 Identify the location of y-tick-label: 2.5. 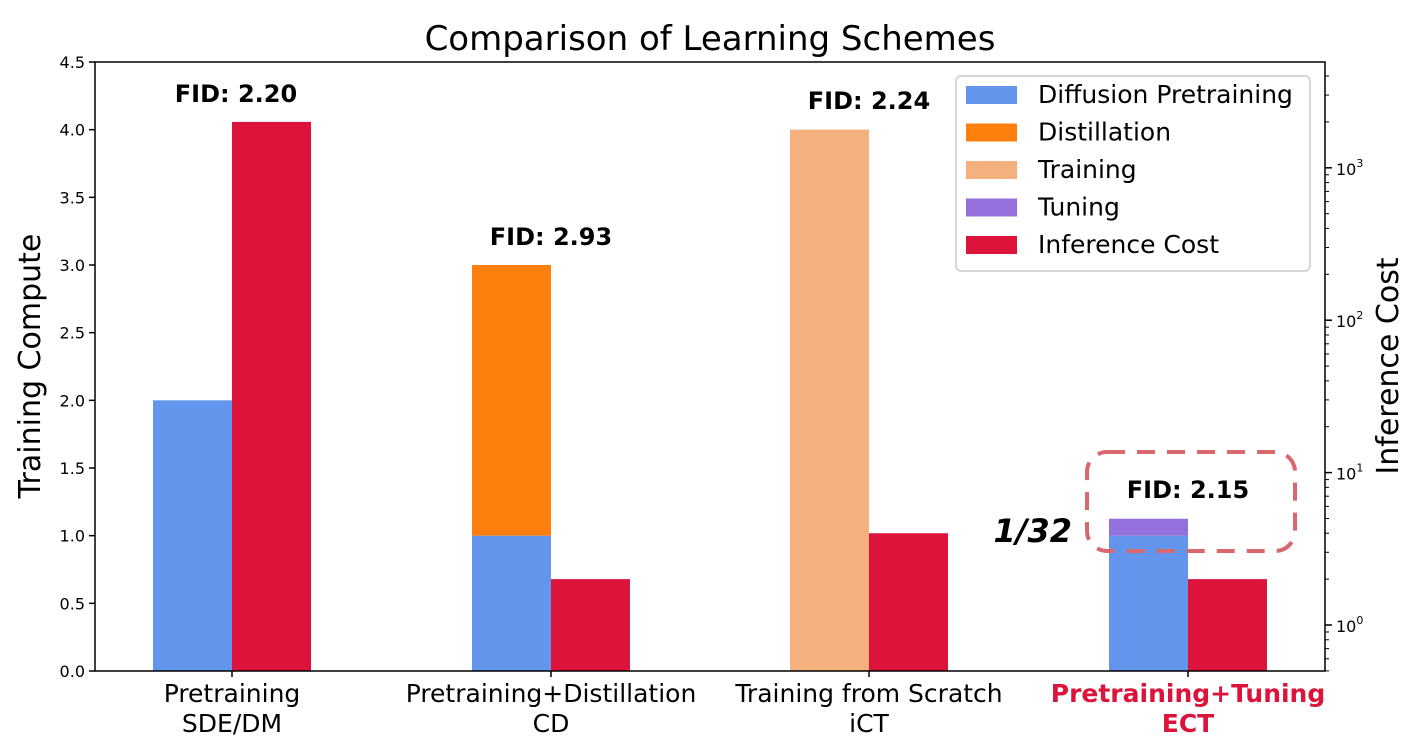
(72, 333).